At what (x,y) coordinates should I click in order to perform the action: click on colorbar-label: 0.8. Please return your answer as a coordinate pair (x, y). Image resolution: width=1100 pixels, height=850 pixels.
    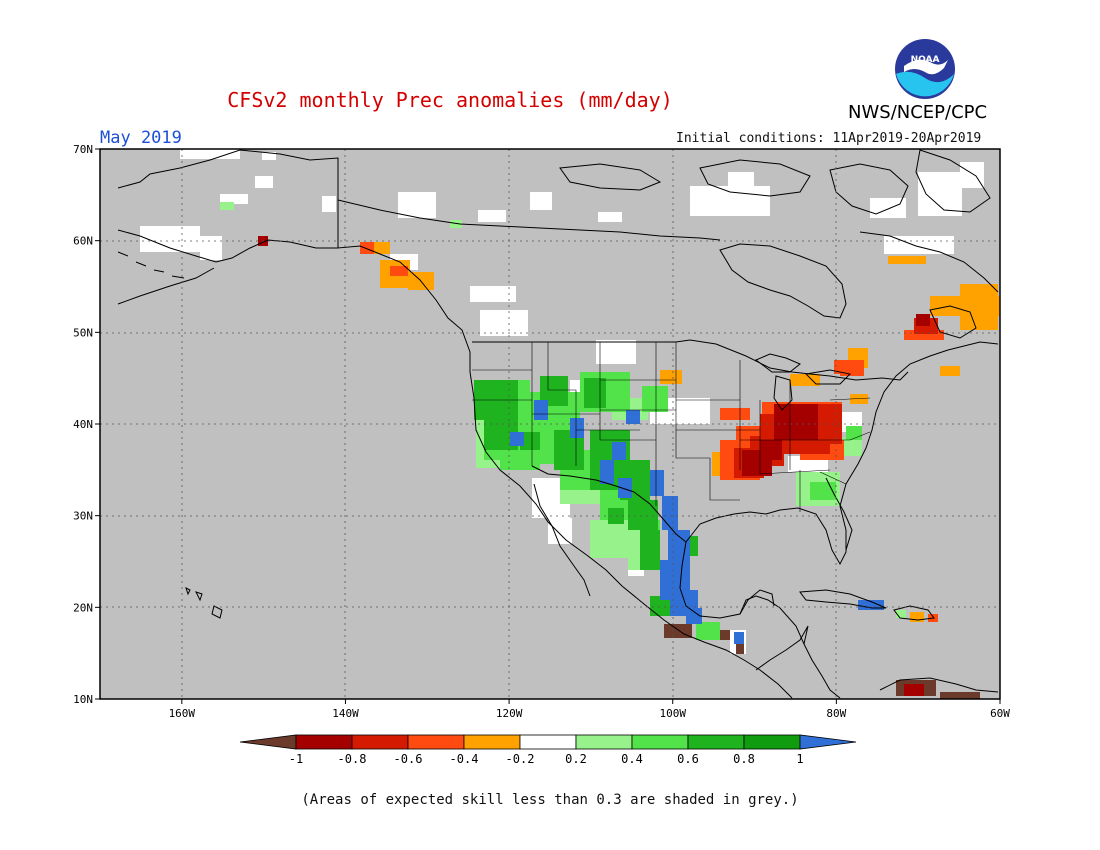
    Looking at the image, I should click on (744, 759).